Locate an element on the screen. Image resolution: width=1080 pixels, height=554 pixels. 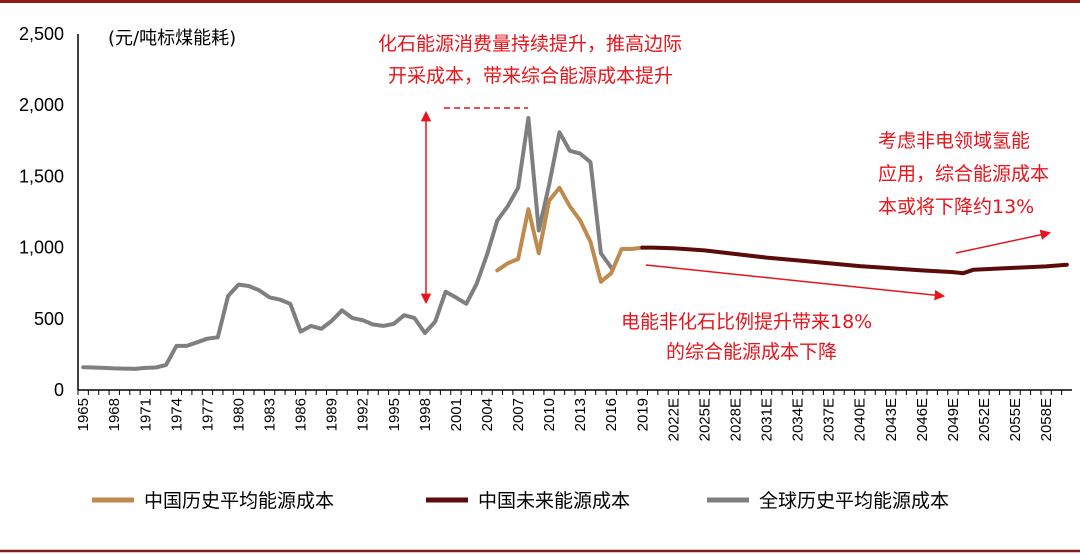
down-trend-arrow is located at coordinates (795, 282).